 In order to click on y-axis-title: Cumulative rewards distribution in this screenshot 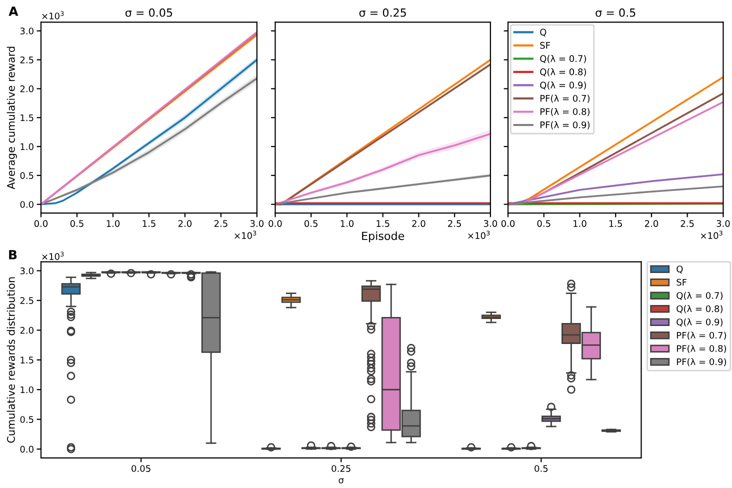, I will do `click(10, 360)`.